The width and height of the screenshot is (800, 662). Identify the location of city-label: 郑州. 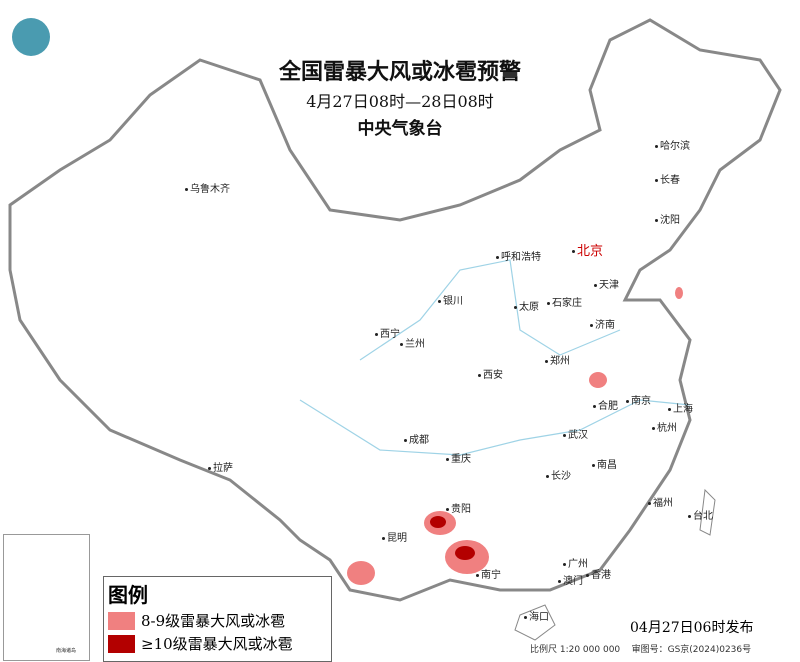
(557, 359).